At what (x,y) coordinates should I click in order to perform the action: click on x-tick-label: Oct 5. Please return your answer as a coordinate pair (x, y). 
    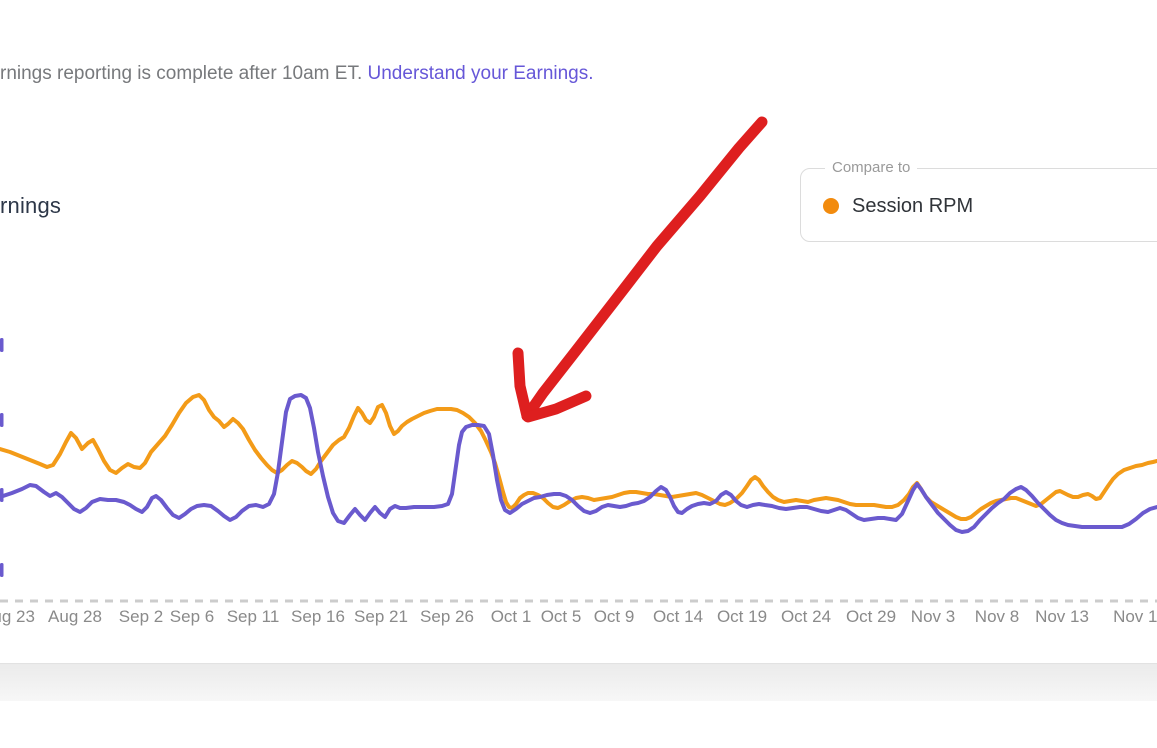
    Looking at the image, I should click on (561, 616).